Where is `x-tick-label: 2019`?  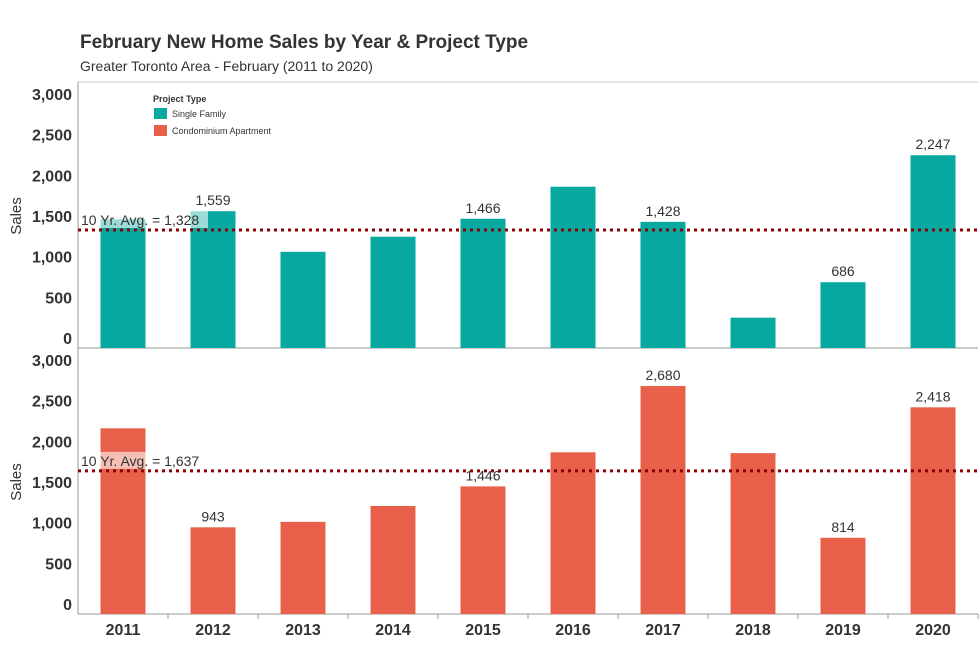
x-tick-label: 2019 is located at coordinates (843, 630).